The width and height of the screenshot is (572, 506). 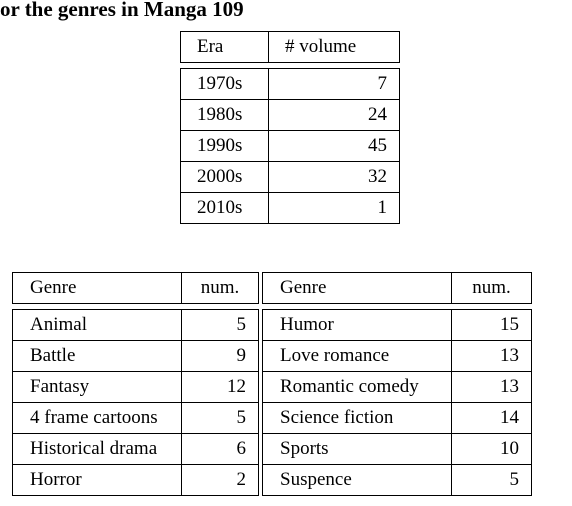 What do you see at coordinates (357, 449) in the screenshot?
I see `genre-cell: Sports` at bounding box center [357, 449].